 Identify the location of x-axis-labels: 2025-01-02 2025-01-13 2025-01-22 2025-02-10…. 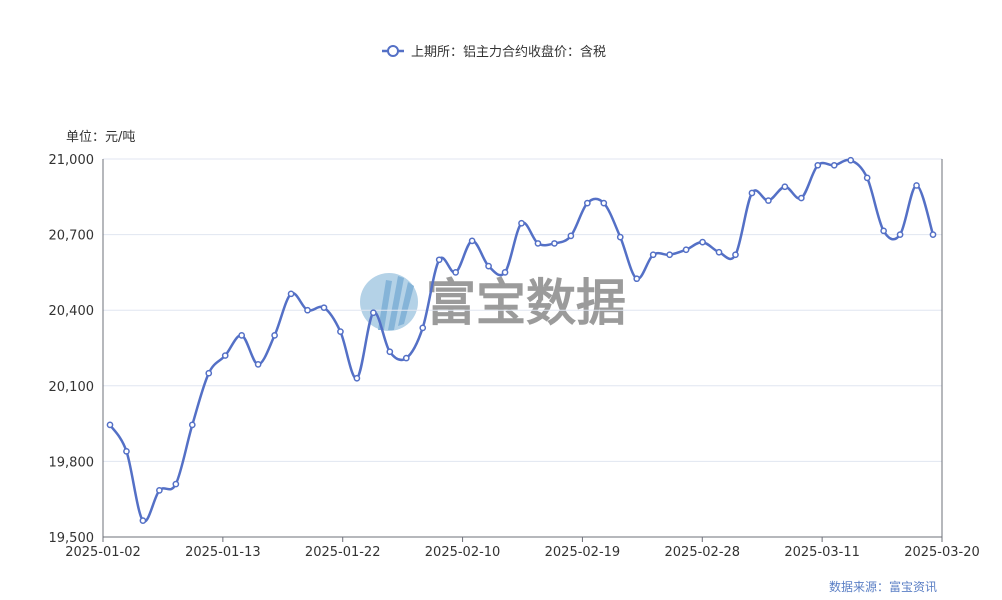
(522, 552).